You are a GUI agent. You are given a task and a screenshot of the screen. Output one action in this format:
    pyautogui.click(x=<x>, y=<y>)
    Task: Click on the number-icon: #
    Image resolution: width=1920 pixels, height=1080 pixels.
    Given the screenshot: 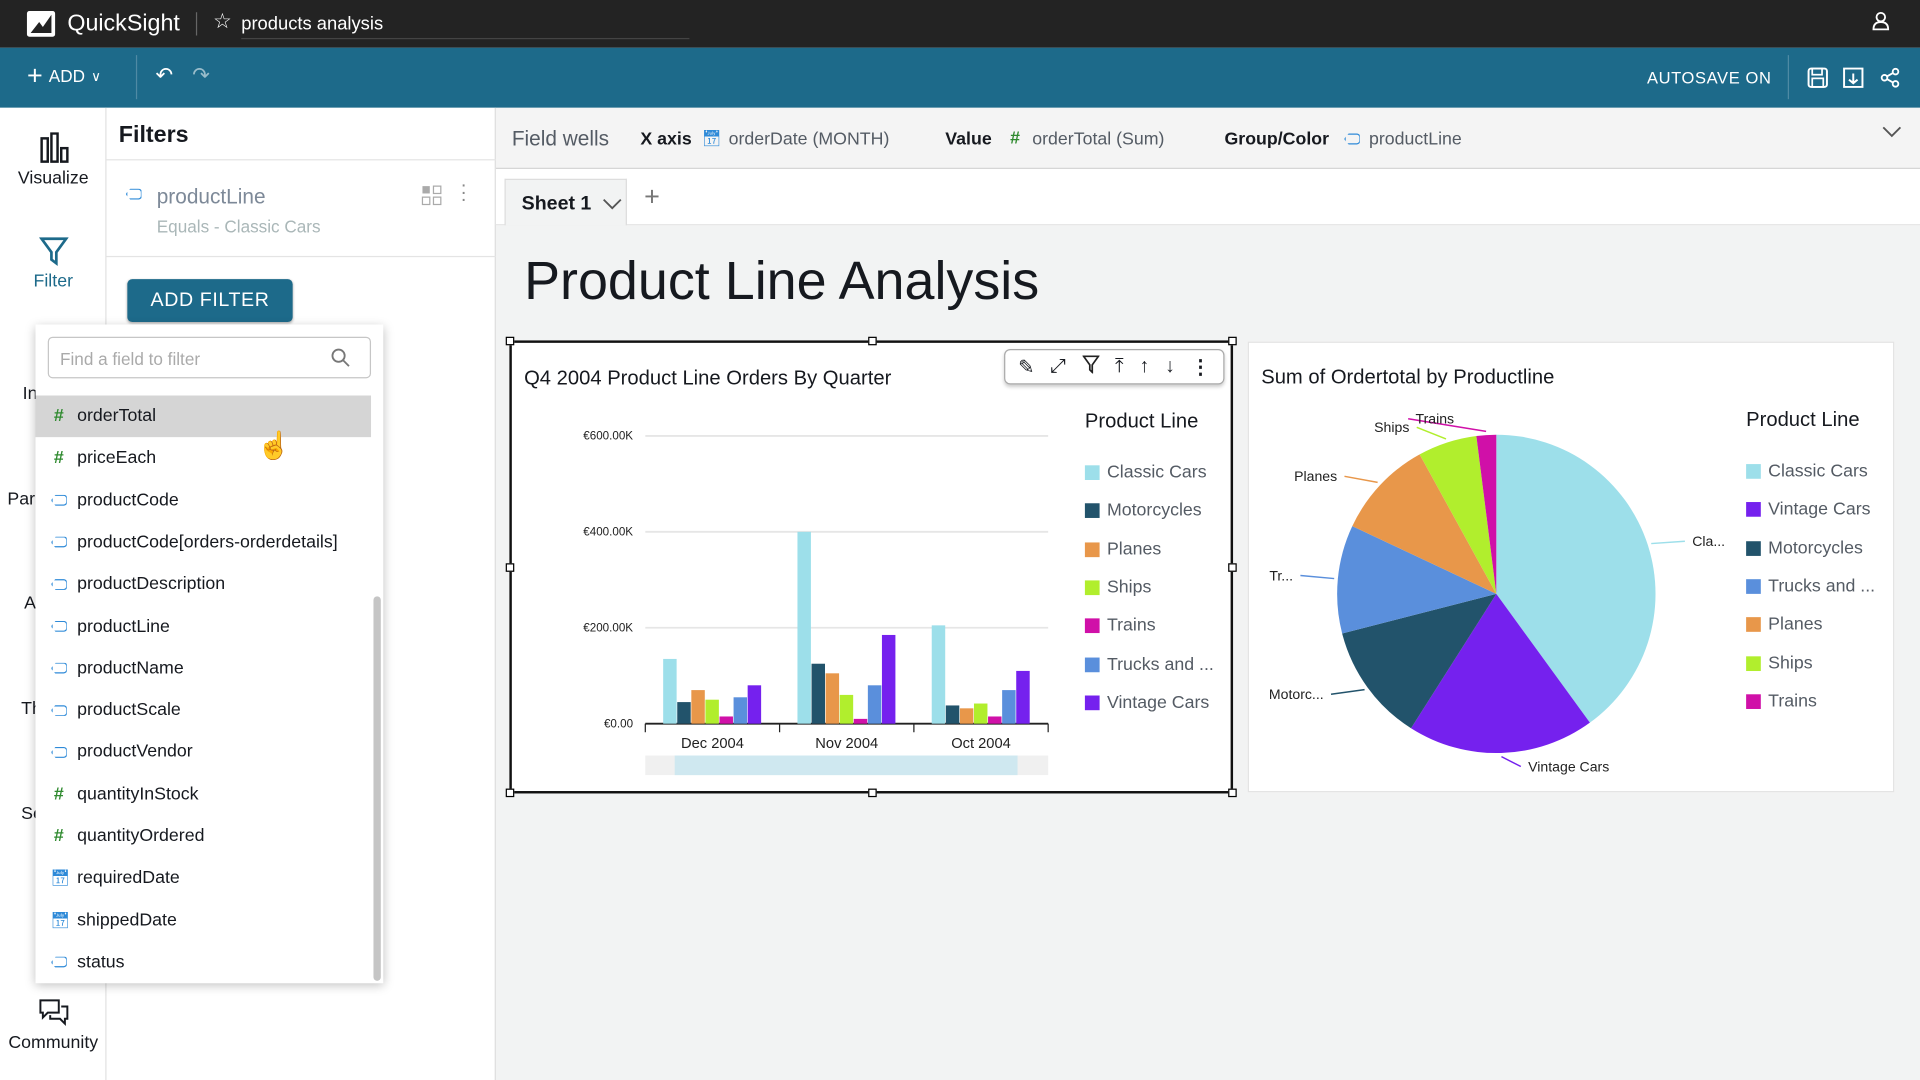 What is the action you would take?
    pyautogui.click(x=1015, y=138)
    